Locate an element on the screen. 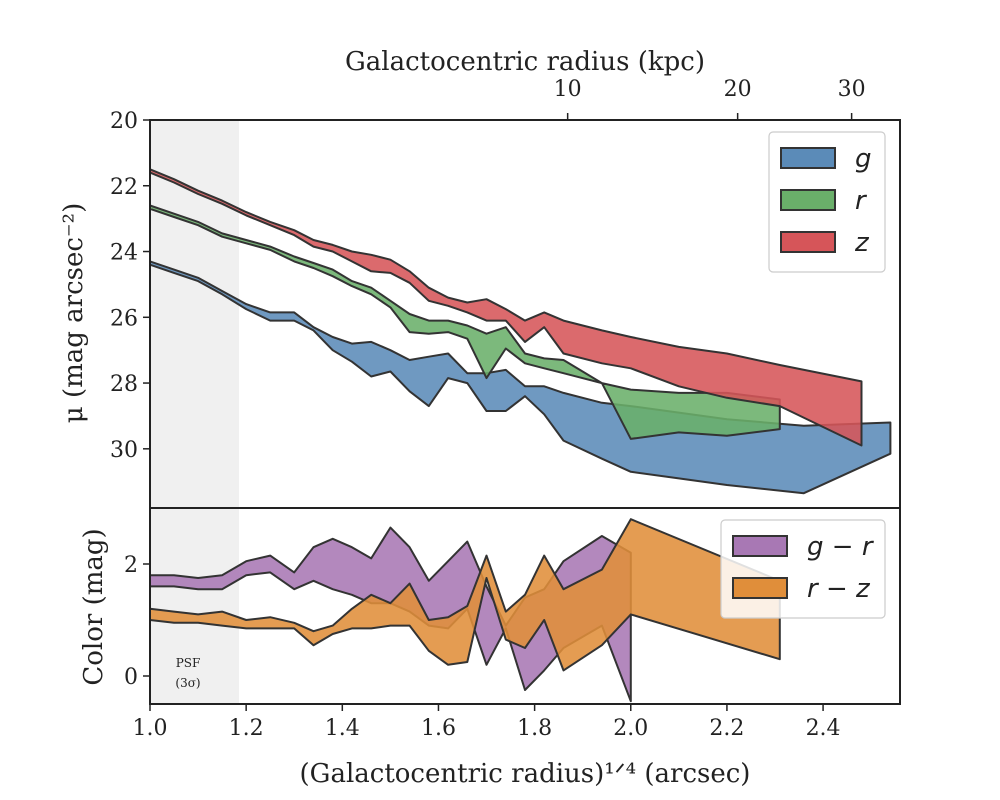  top-x-tick-label: 10 is located at coordinates (568, 89).